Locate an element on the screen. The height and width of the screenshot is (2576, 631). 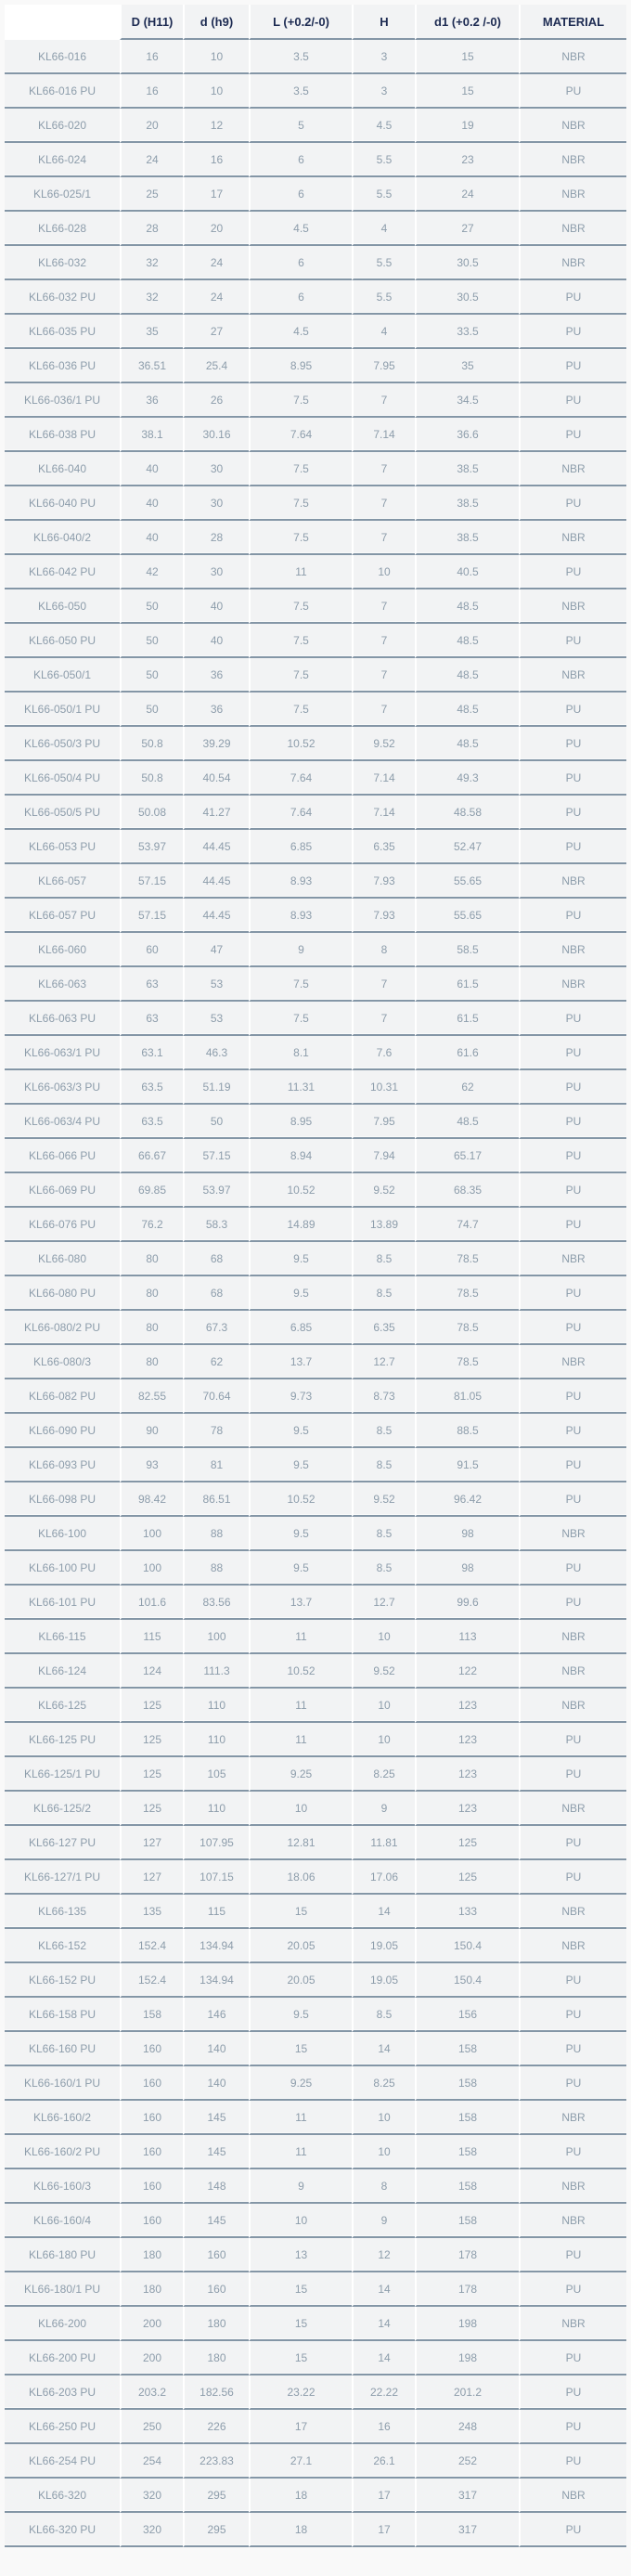
table-row: KL66-125 125 110 11 10 123 NBR is located at coordinates (315, 1706).